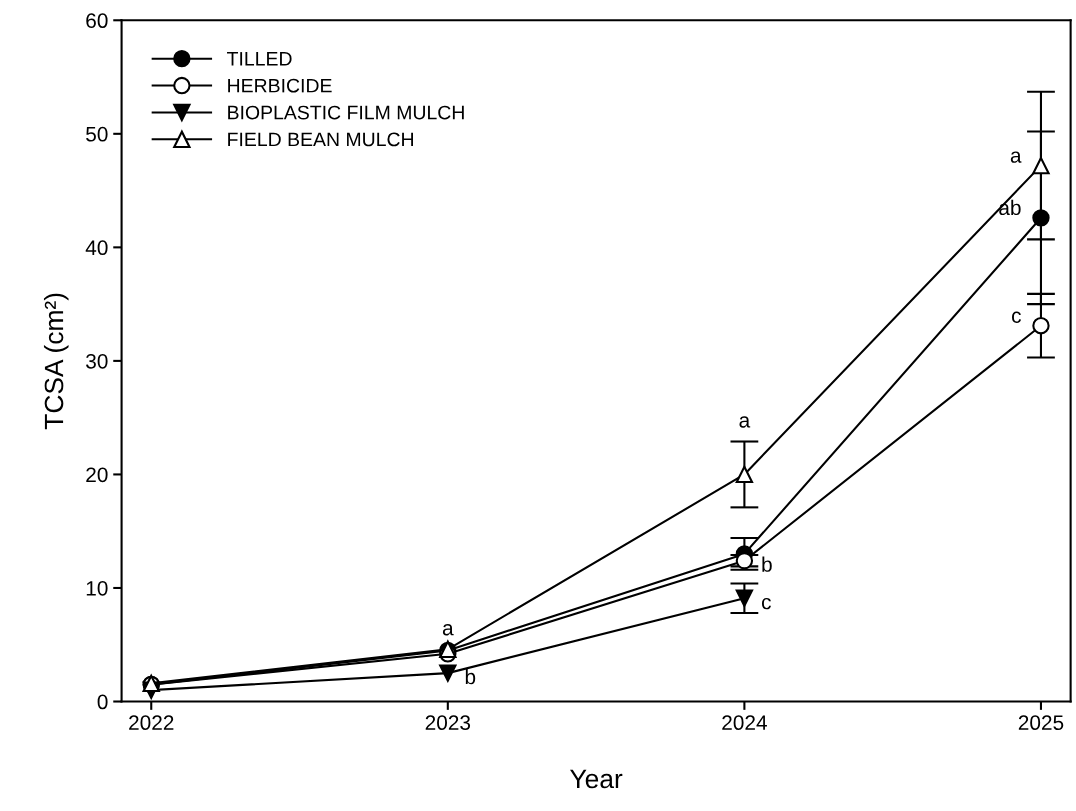 The image size is (1076, 811). What do you see at coordinates (97, 134) in the screenshot?
I see `y-tick-label: 50` at bounding box center [97, 134].